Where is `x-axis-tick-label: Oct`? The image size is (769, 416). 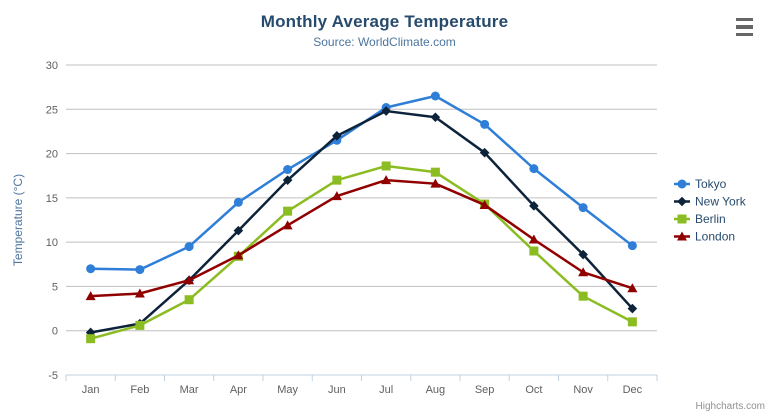 x-axis-tick-label: Oct is located at coordinates (533, 390).